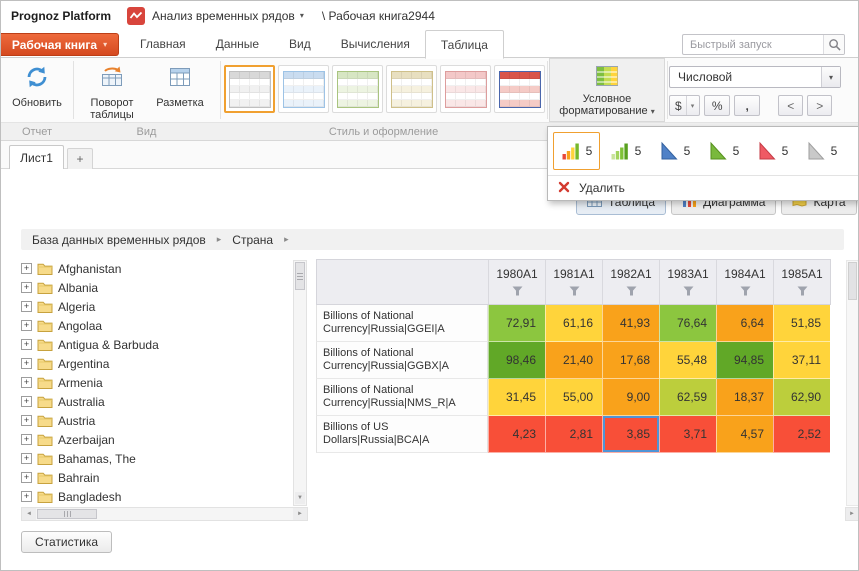 This screenshot has height=571, width=859. I want to click on quick-search-input, so click(753, 44).